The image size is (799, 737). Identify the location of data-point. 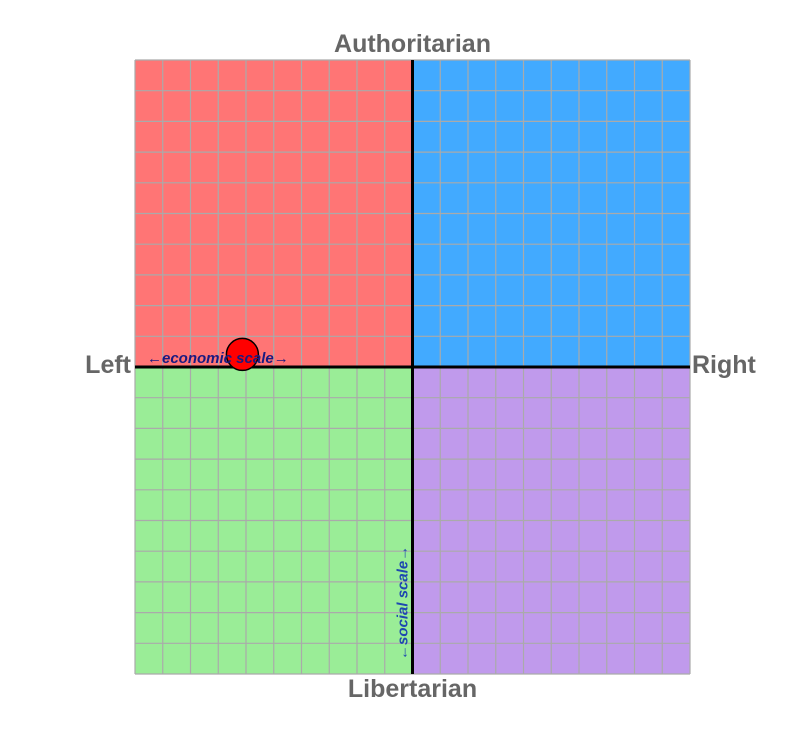
(242, 354).